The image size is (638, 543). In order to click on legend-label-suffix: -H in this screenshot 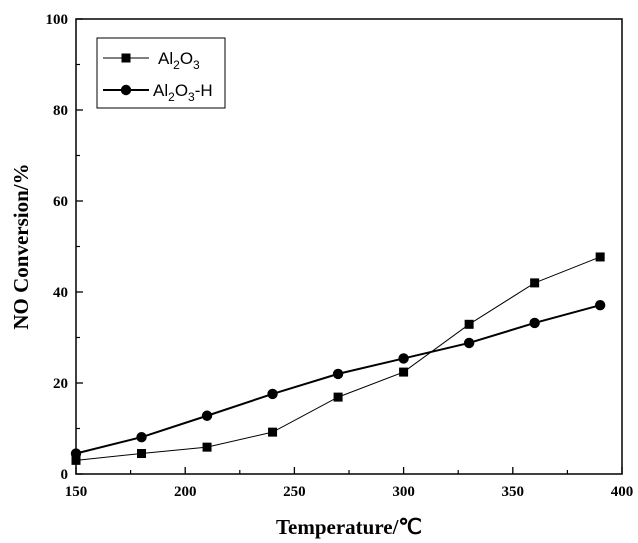, I will do `click(204, 90)`.